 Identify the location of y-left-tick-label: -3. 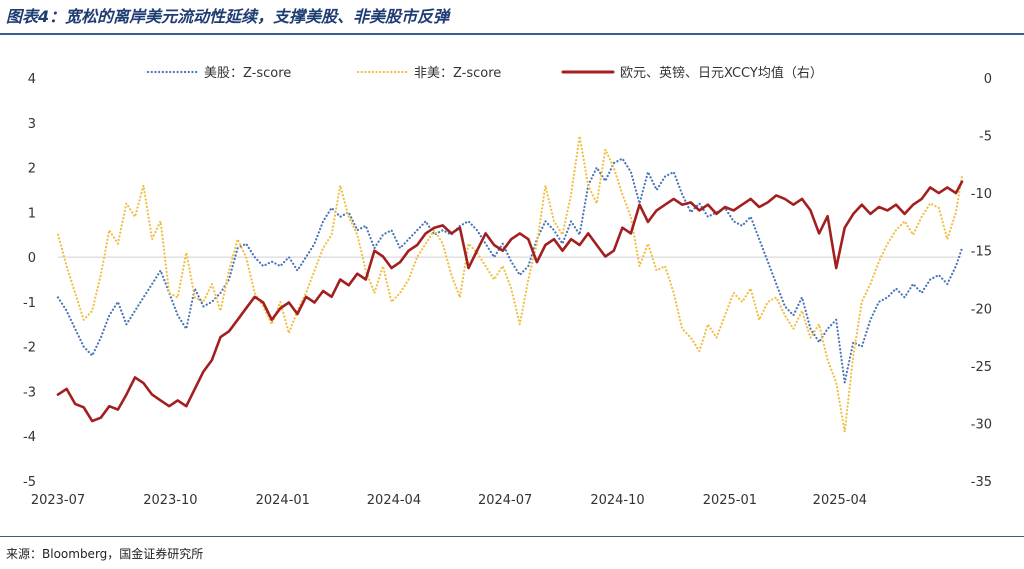
(29, 392).